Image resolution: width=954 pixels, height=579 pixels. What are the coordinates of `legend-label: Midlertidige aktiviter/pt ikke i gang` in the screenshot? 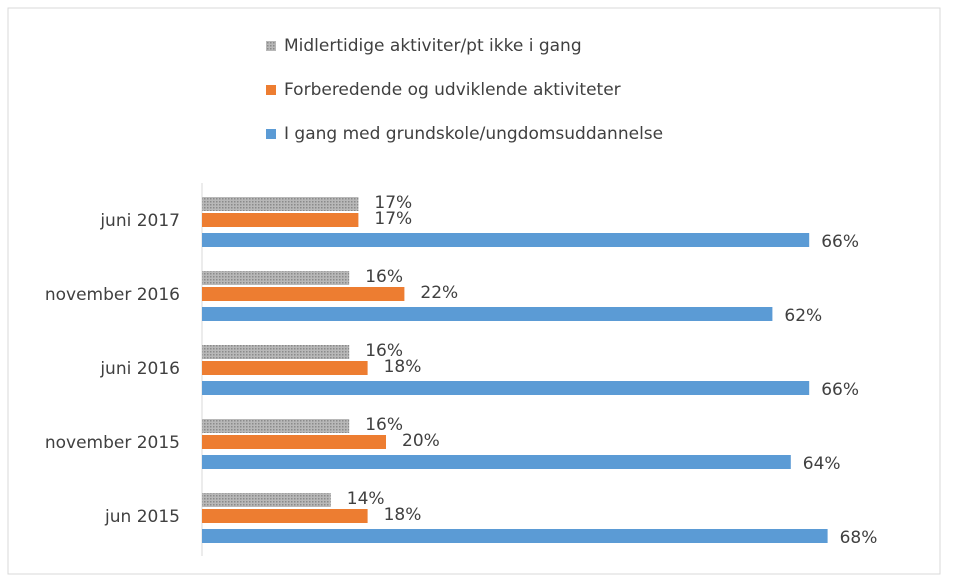 It's located at (433, 46).